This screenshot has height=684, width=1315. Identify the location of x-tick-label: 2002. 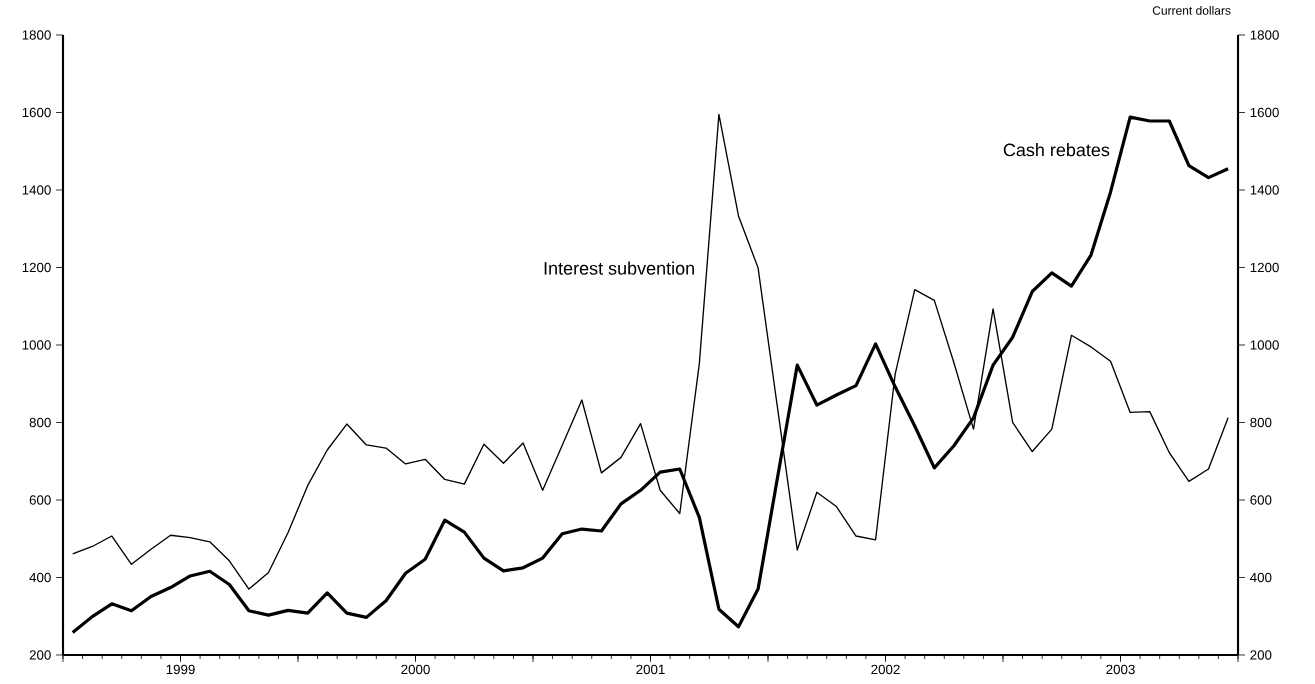
(885, 669).